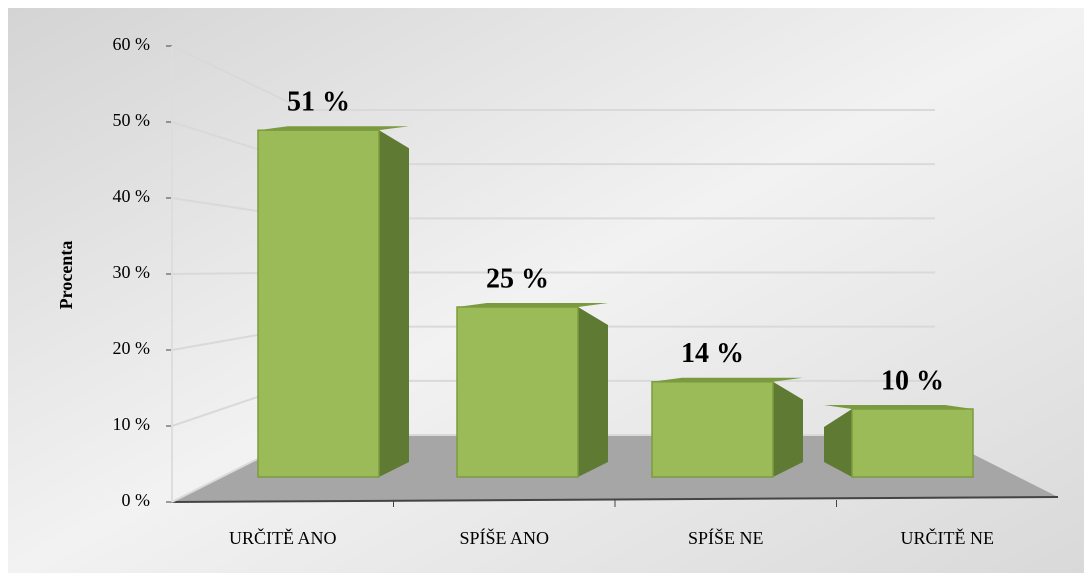 The image size is (1092, 581). I want to click on x-tick-label: SPÍŠE ANO, so click(504, 537).